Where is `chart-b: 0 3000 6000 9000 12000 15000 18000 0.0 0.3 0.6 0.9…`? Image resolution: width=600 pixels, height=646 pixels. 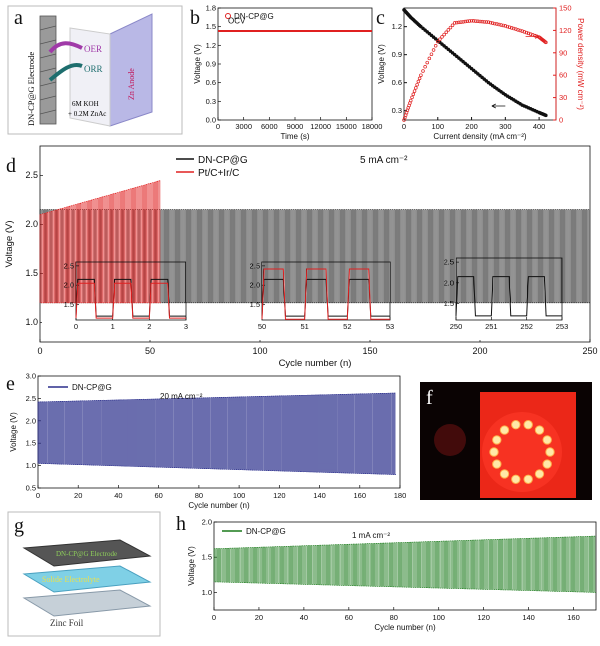 chart-b: 0 3000 6000 9000 12000 15000 18000 0.0 0.3 0.6 0.9… is located at coordinates (287, 73).